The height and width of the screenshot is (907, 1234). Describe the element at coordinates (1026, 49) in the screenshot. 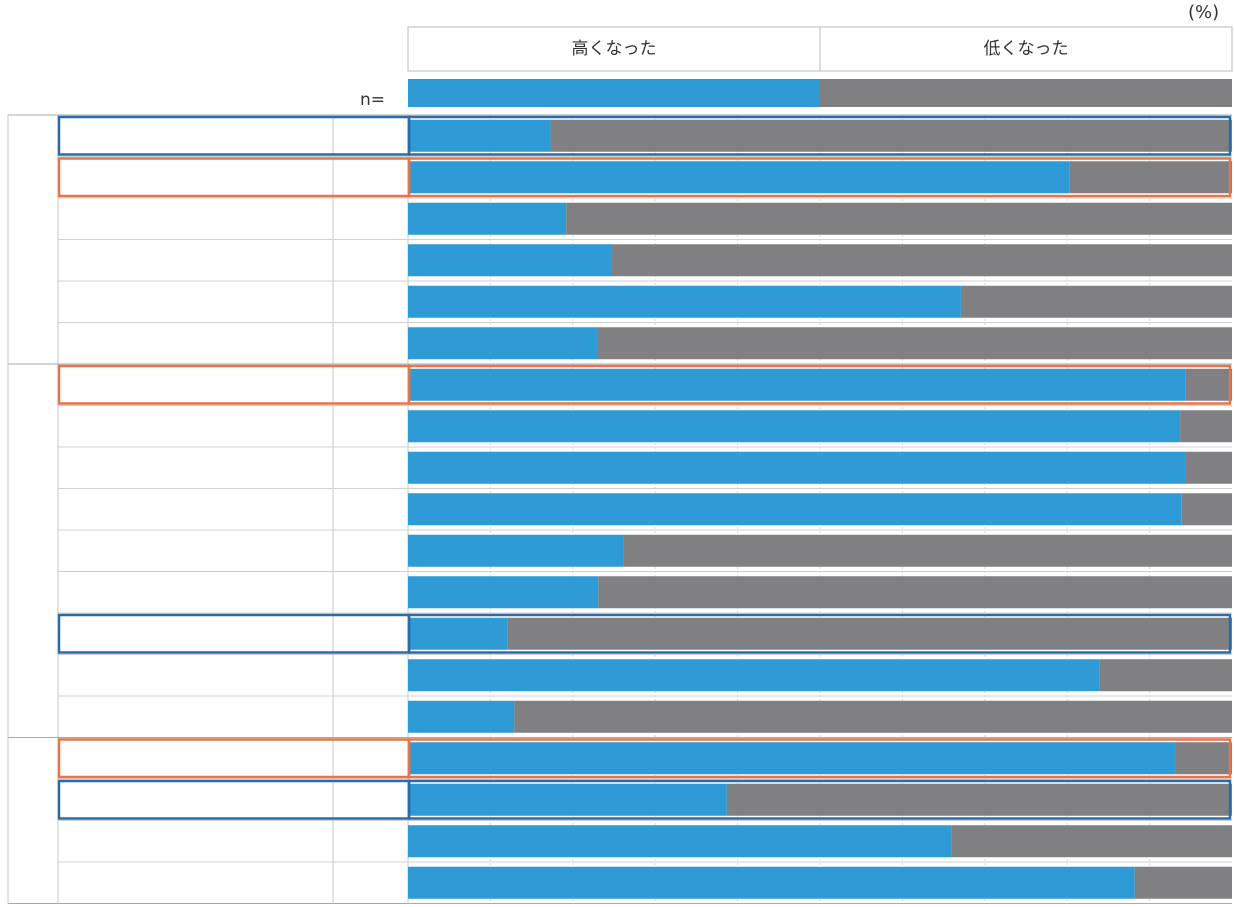

I see `legend-label-lower: 低くなった` at that location.